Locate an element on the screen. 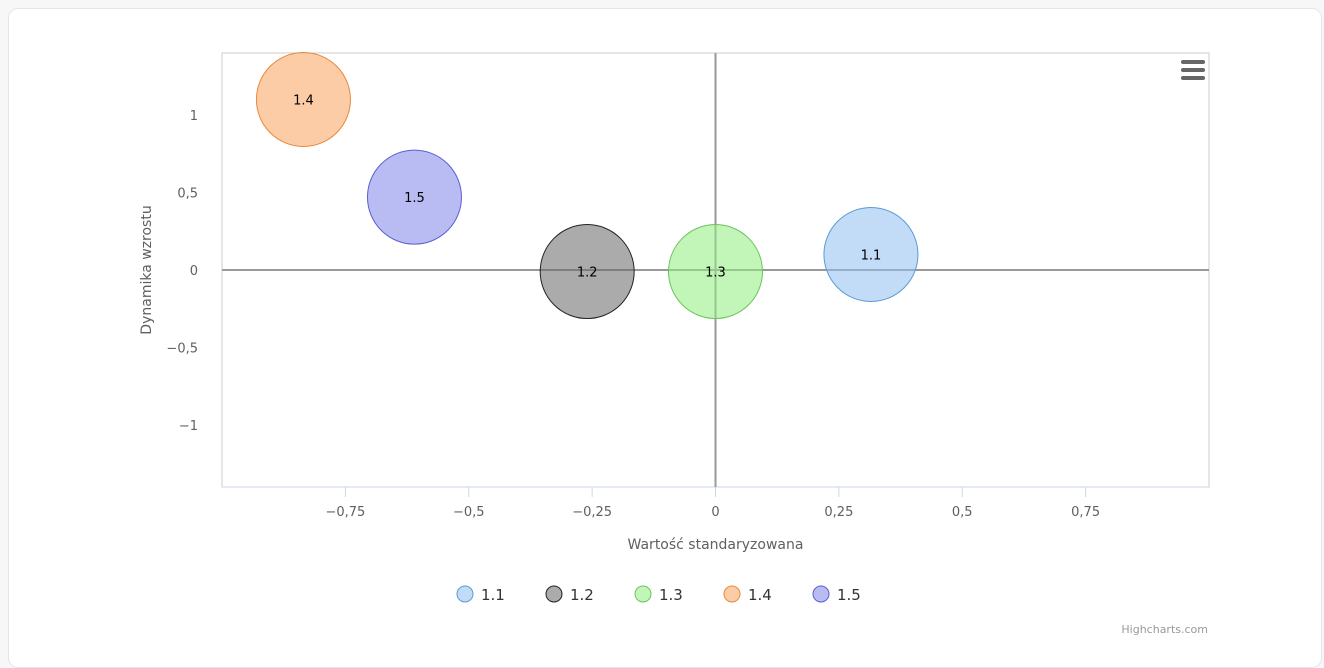  x-tick-label: 0,5 is located at coordinates (962, 512).